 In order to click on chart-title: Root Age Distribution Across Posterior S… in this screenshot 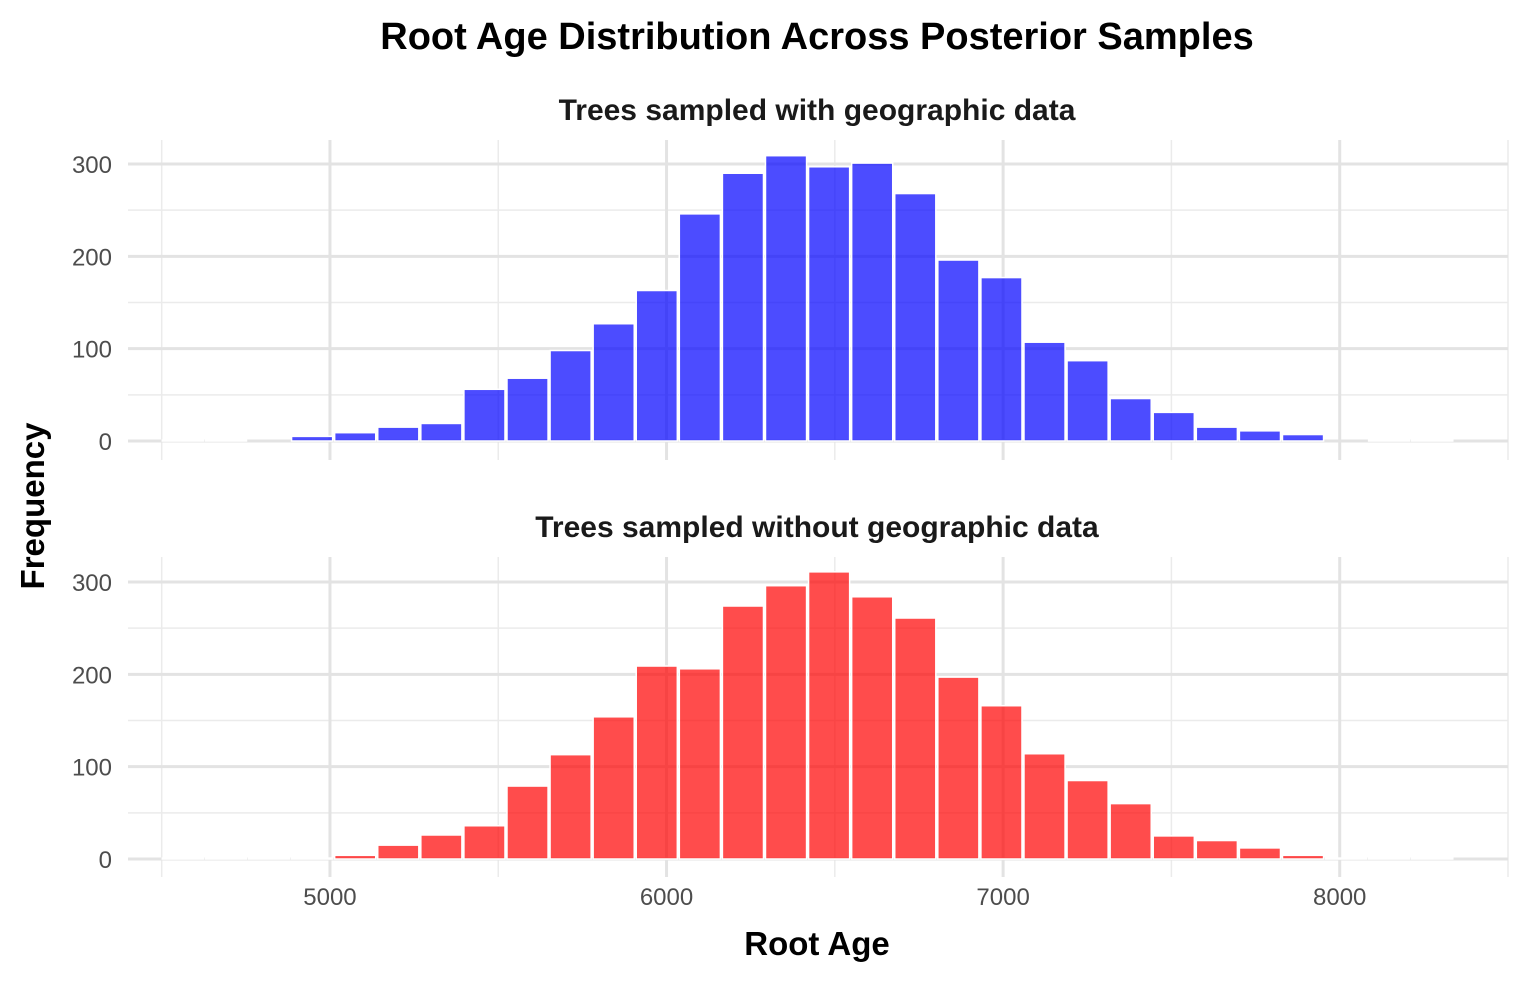, I will do `click(816, 37)`.